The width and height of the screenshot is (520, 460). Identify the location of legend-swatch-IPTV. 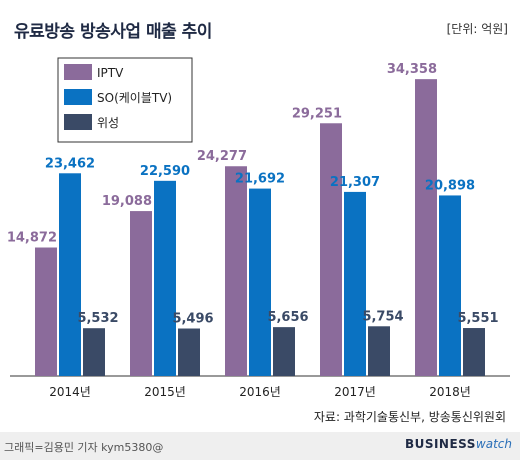
(78, 72).